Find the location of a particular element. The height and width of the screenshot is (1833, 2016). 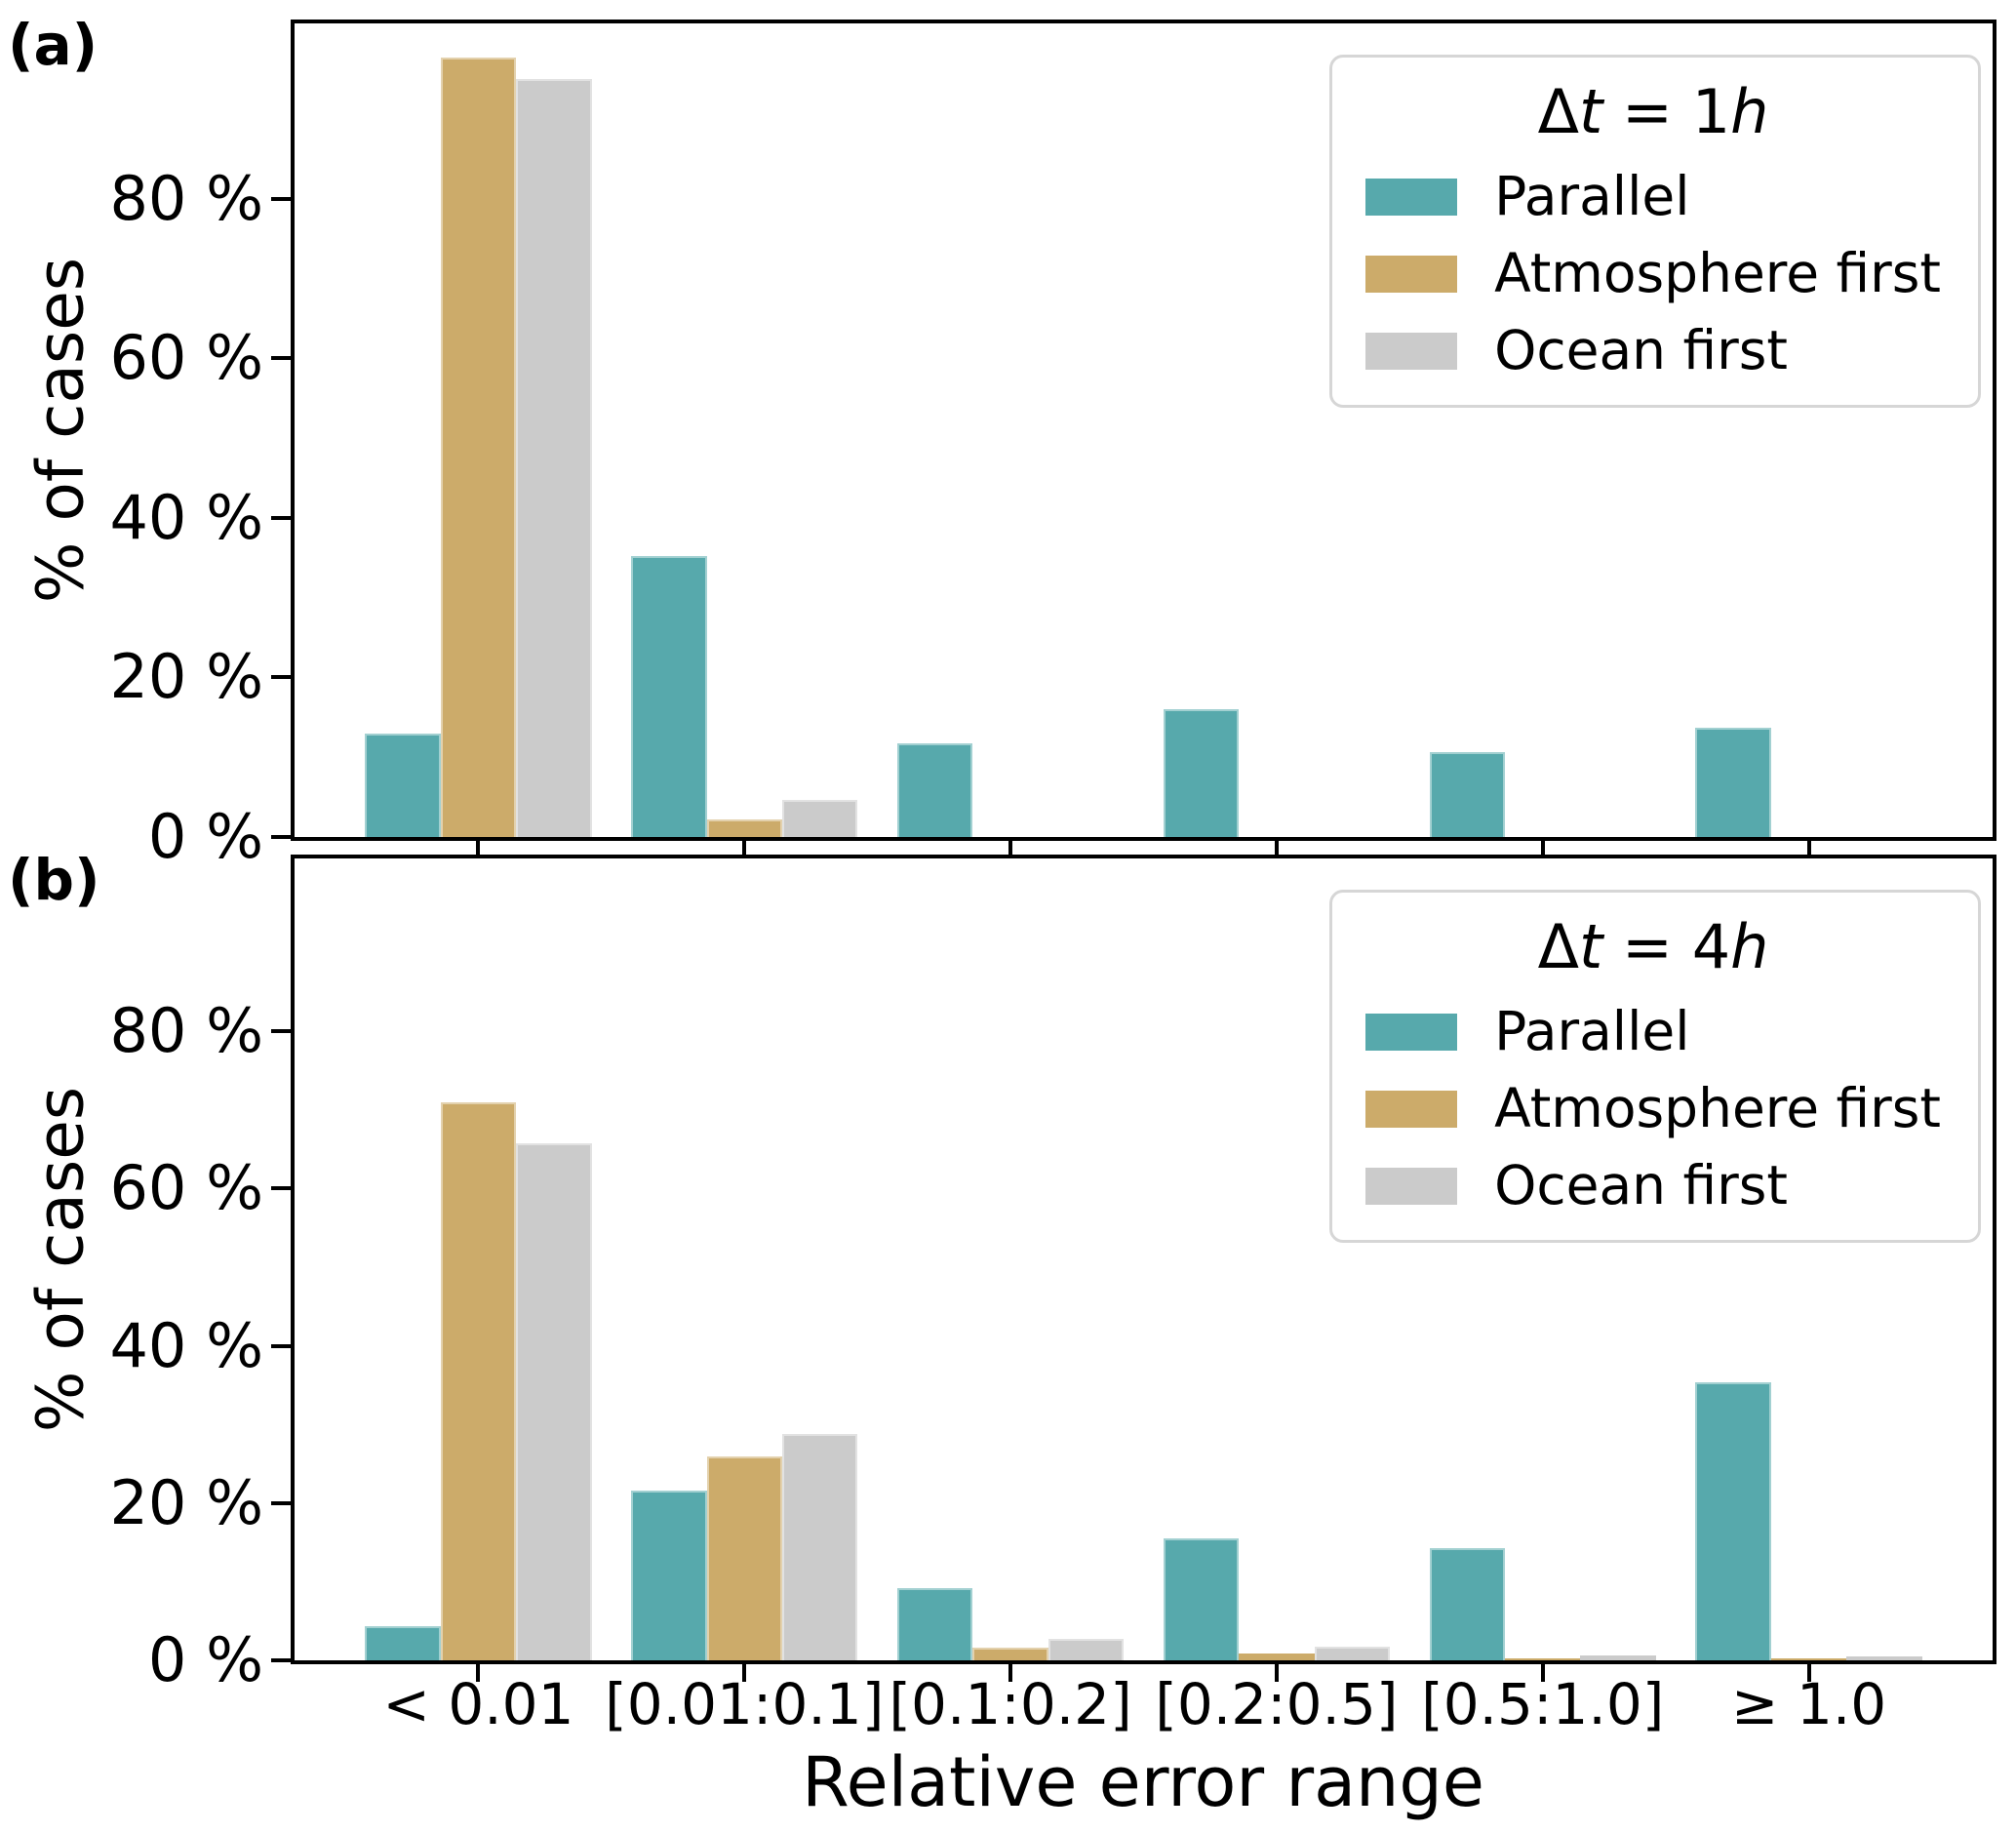

legend-item-ocean-first: Ocean first is located at coordinates (1653, 1186).